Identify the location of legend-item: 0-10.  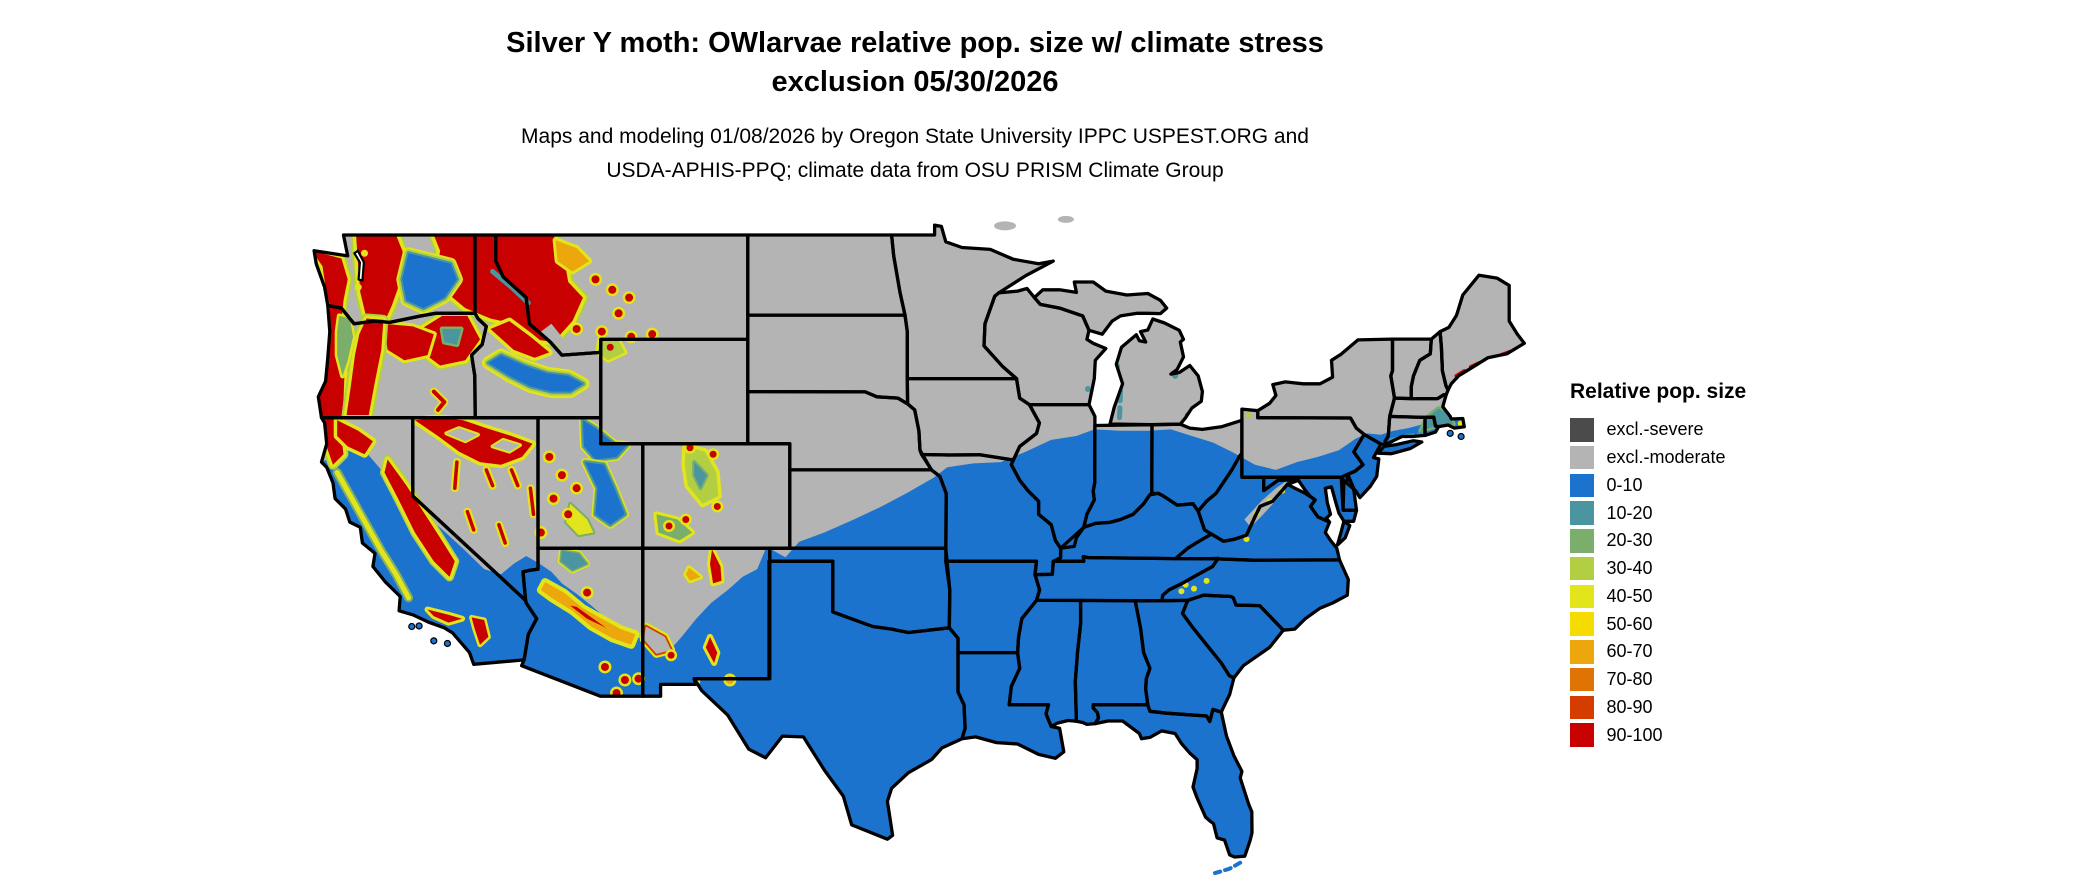
(1658, 486).